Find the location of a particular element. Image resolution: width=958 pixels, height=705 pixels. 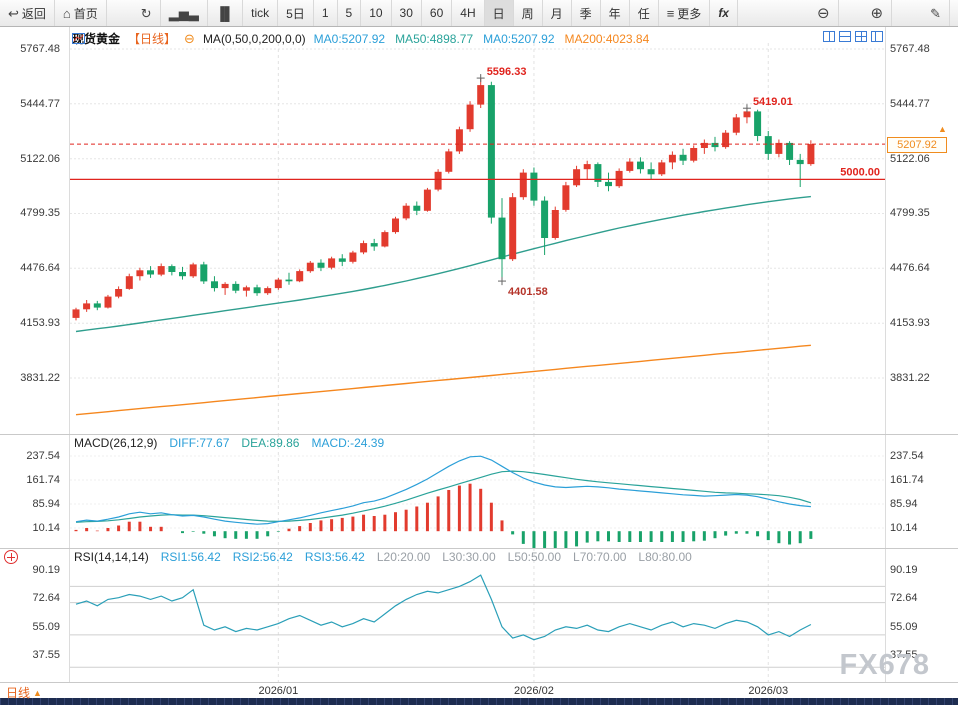

period-5m-button: 5 is located at coordinates (350, 13).